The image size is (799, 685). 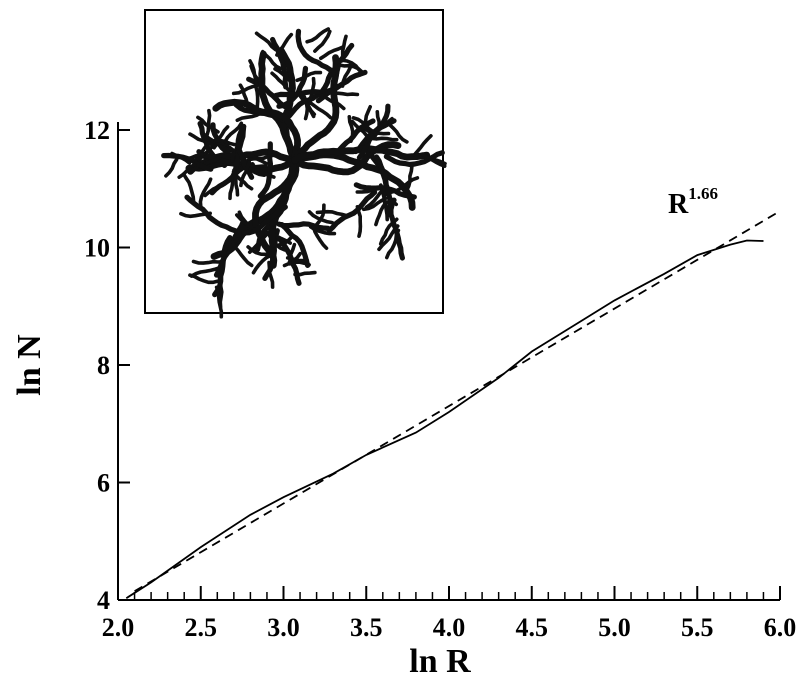 What do you see at coordinates (103, 600) in the screenshot?
I see `y-tick-label: 4` at bounding box center [103, 600].